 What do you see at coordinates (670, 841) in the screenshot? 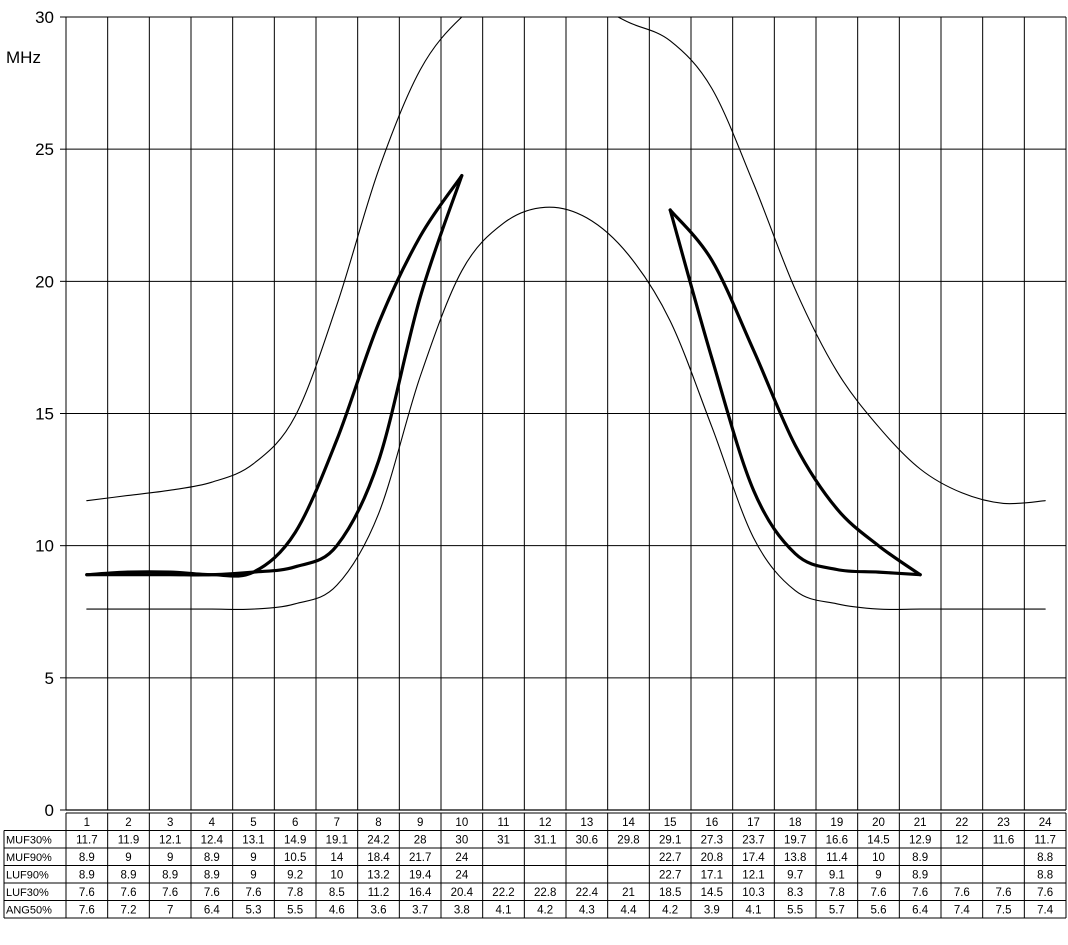
I see `table-cell: 29.1` at bounding box center [670, 841].